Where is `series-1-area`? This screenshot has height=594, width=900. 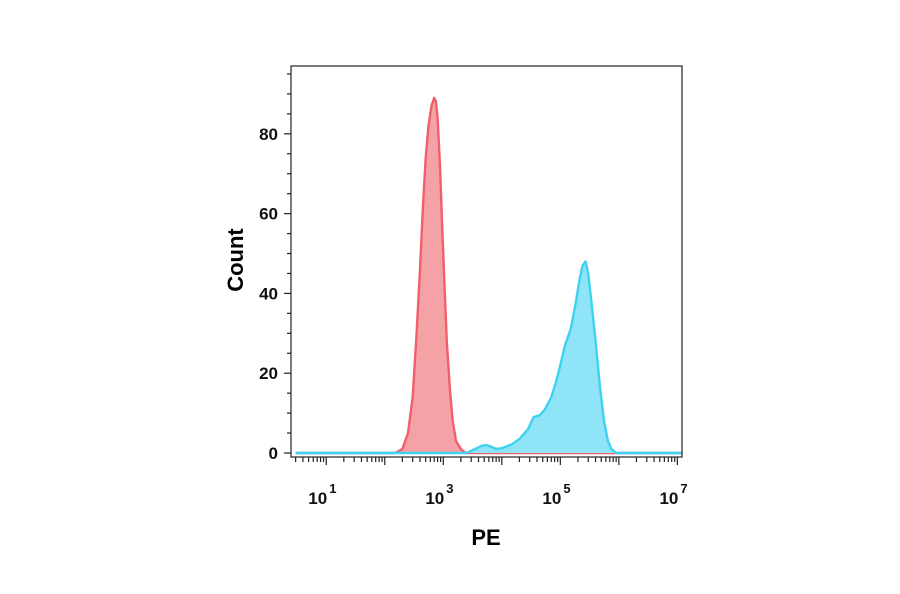 series-1-area is located at coordinates (488, 357).